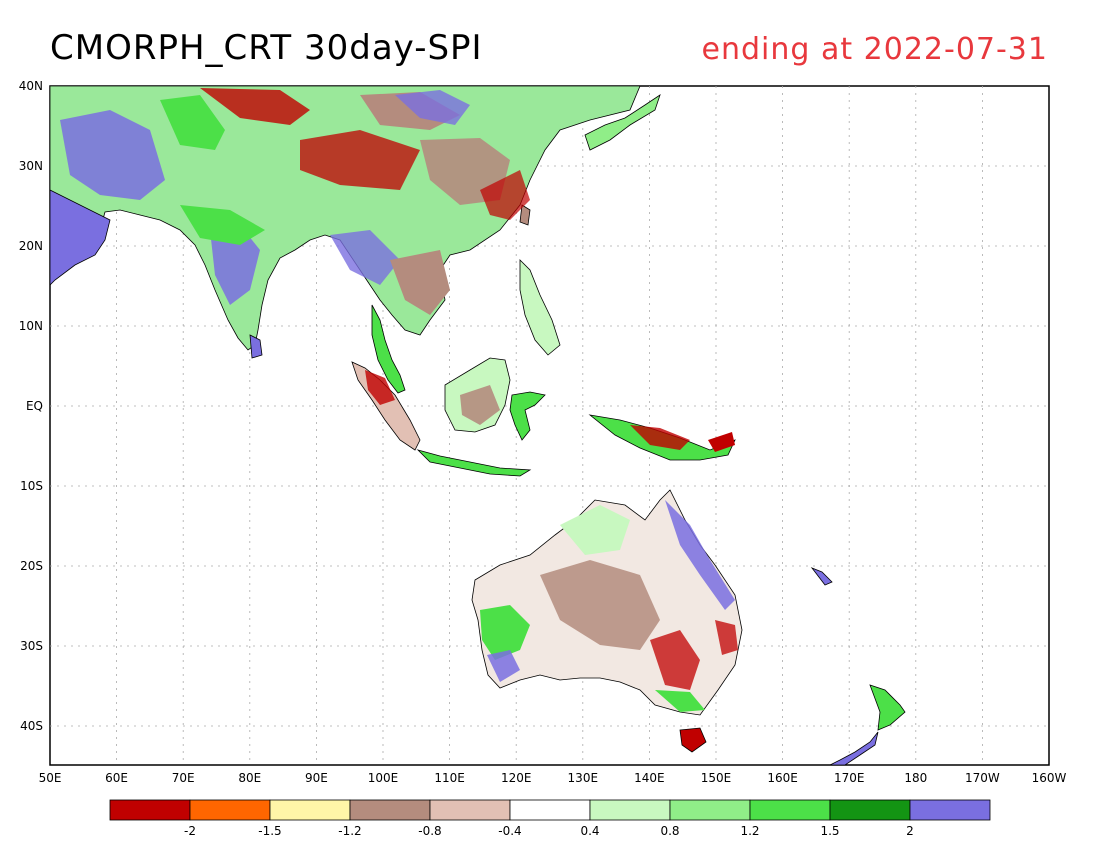 This screenshot has width=1100, height=850. Describe the element at coordinates (249, 778) in the screenshot. I see `lon-label: 80E` at that location.